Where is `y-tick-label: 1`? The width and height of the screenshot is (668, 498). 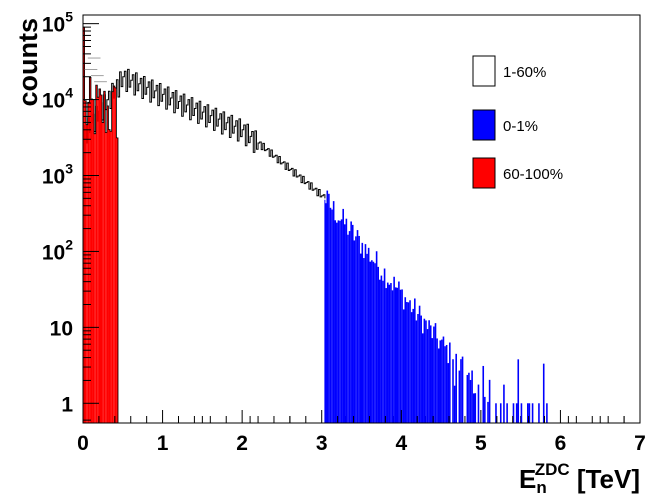 y-tick-label: 1 is located at coordinates (67, 404).